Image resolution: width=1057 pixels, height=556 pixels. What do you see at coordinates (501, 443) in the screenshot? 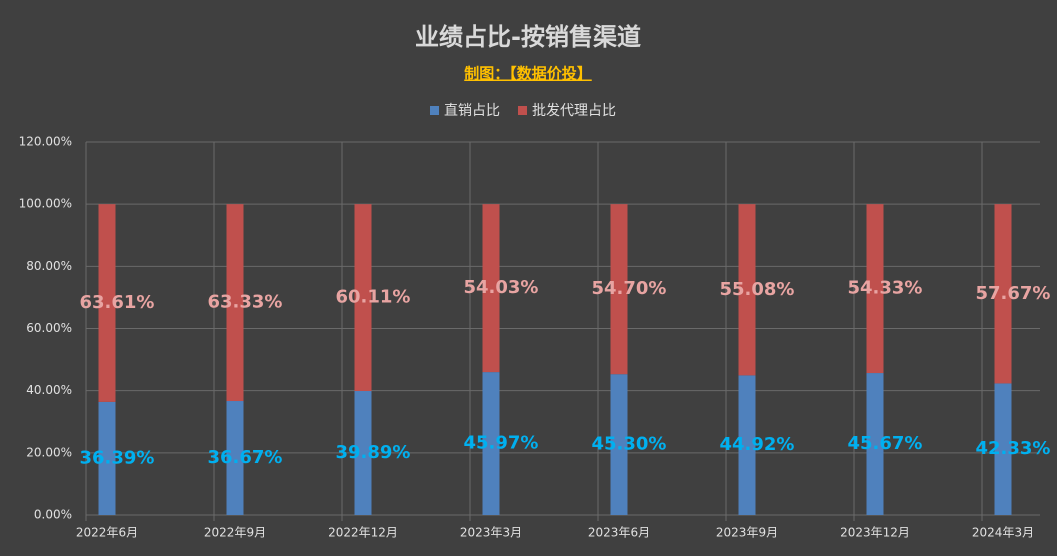
I see `data-label: 45.97%` at bounding box center [501, 443].